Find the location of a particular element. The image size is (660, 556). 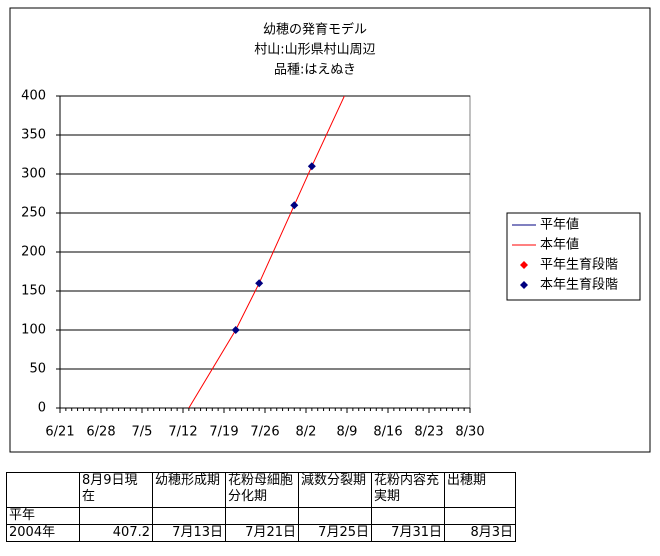

plot-clip is located at coordinates (266, 252).